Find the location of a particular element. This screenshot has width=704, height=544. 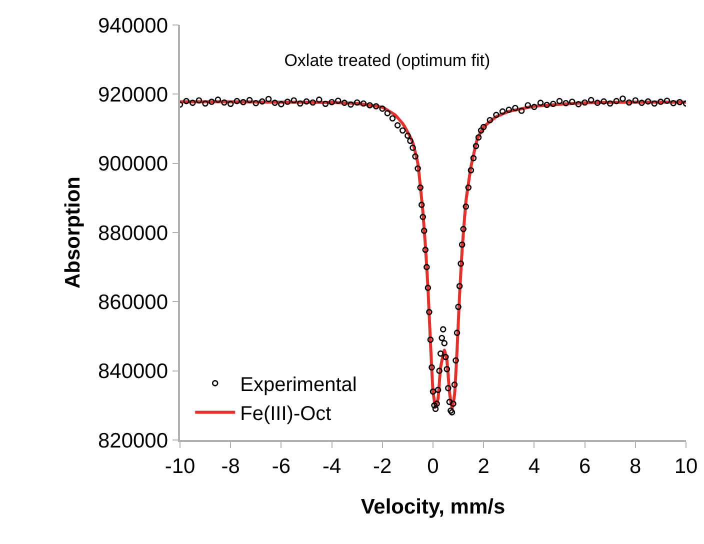

x-tick-label: -8 is located at coordinates (230, 466).